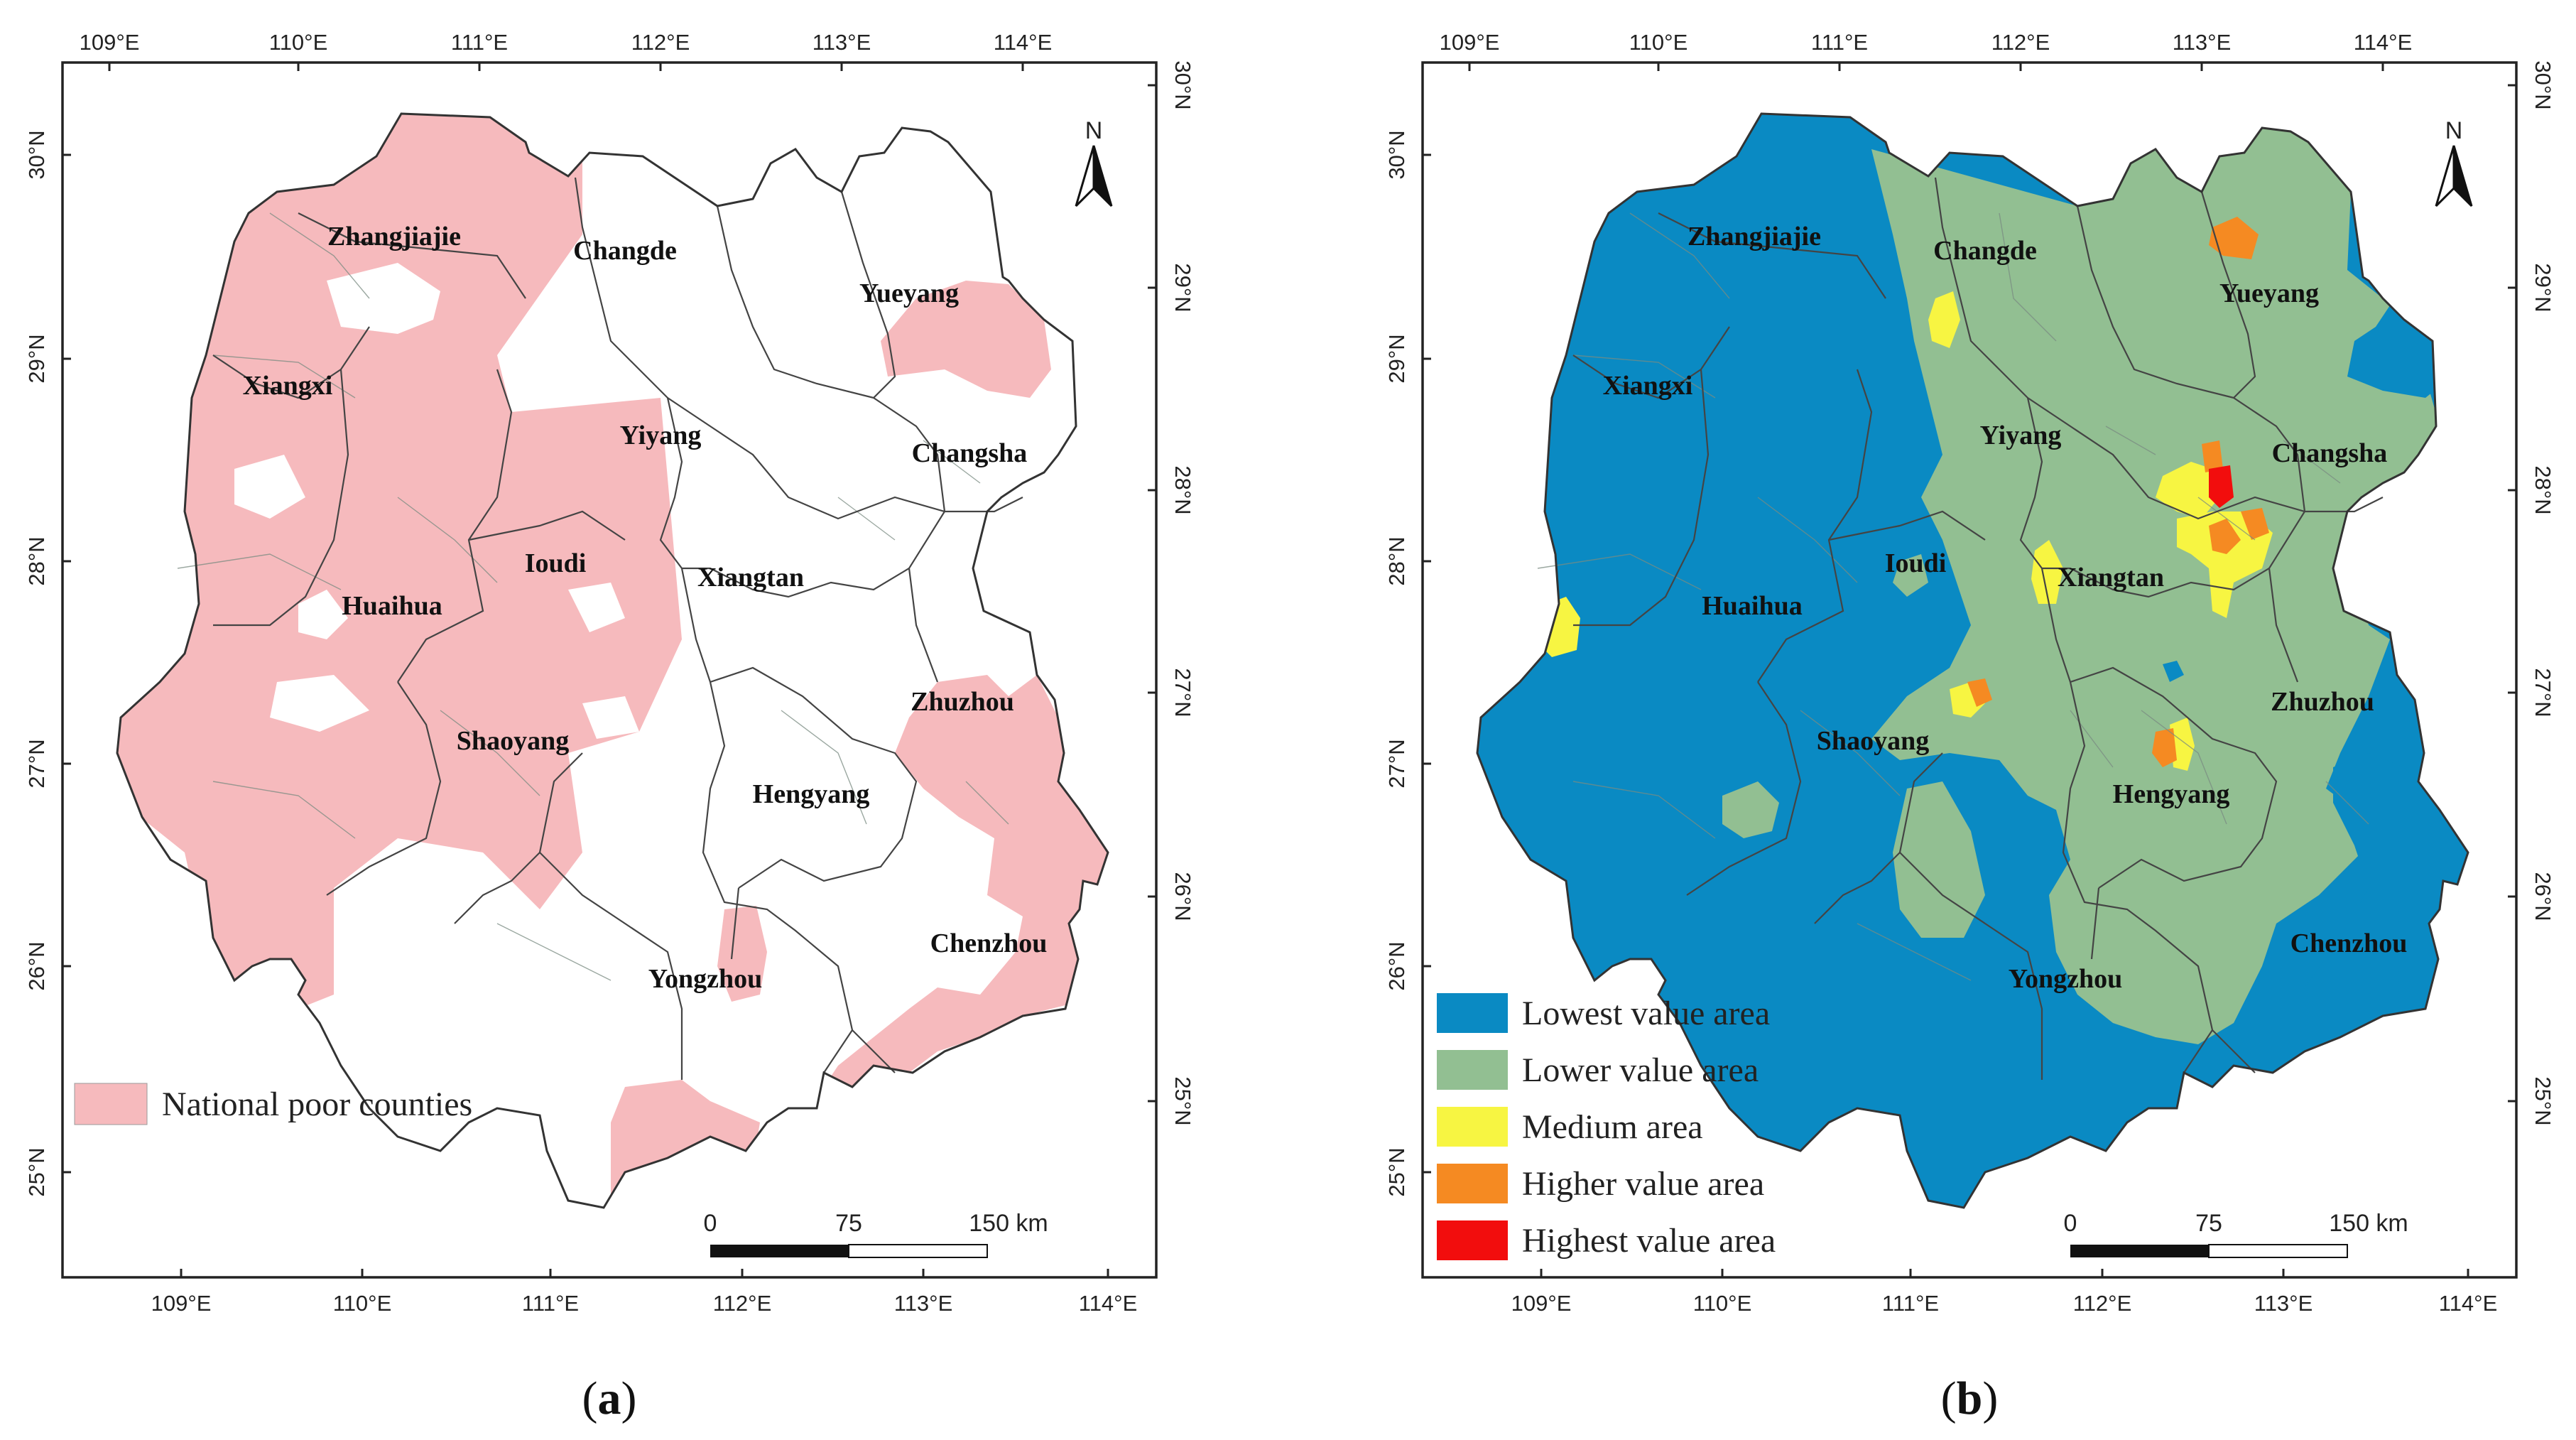 The image size is (2576, 1440). I want to click on north-arrow-right-icon, so click(1102, 176).